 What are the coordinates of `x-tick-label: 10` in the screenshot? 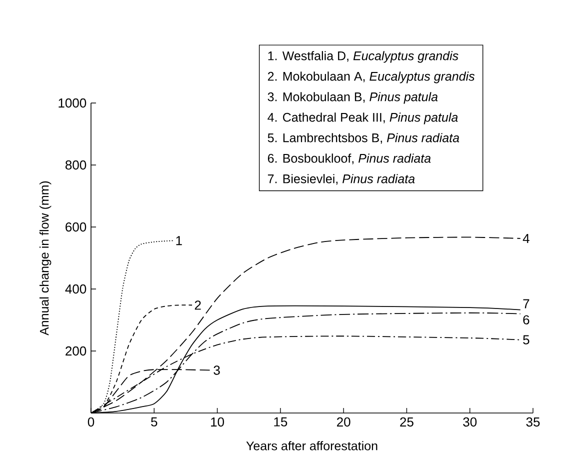 It's located at (217, 422).